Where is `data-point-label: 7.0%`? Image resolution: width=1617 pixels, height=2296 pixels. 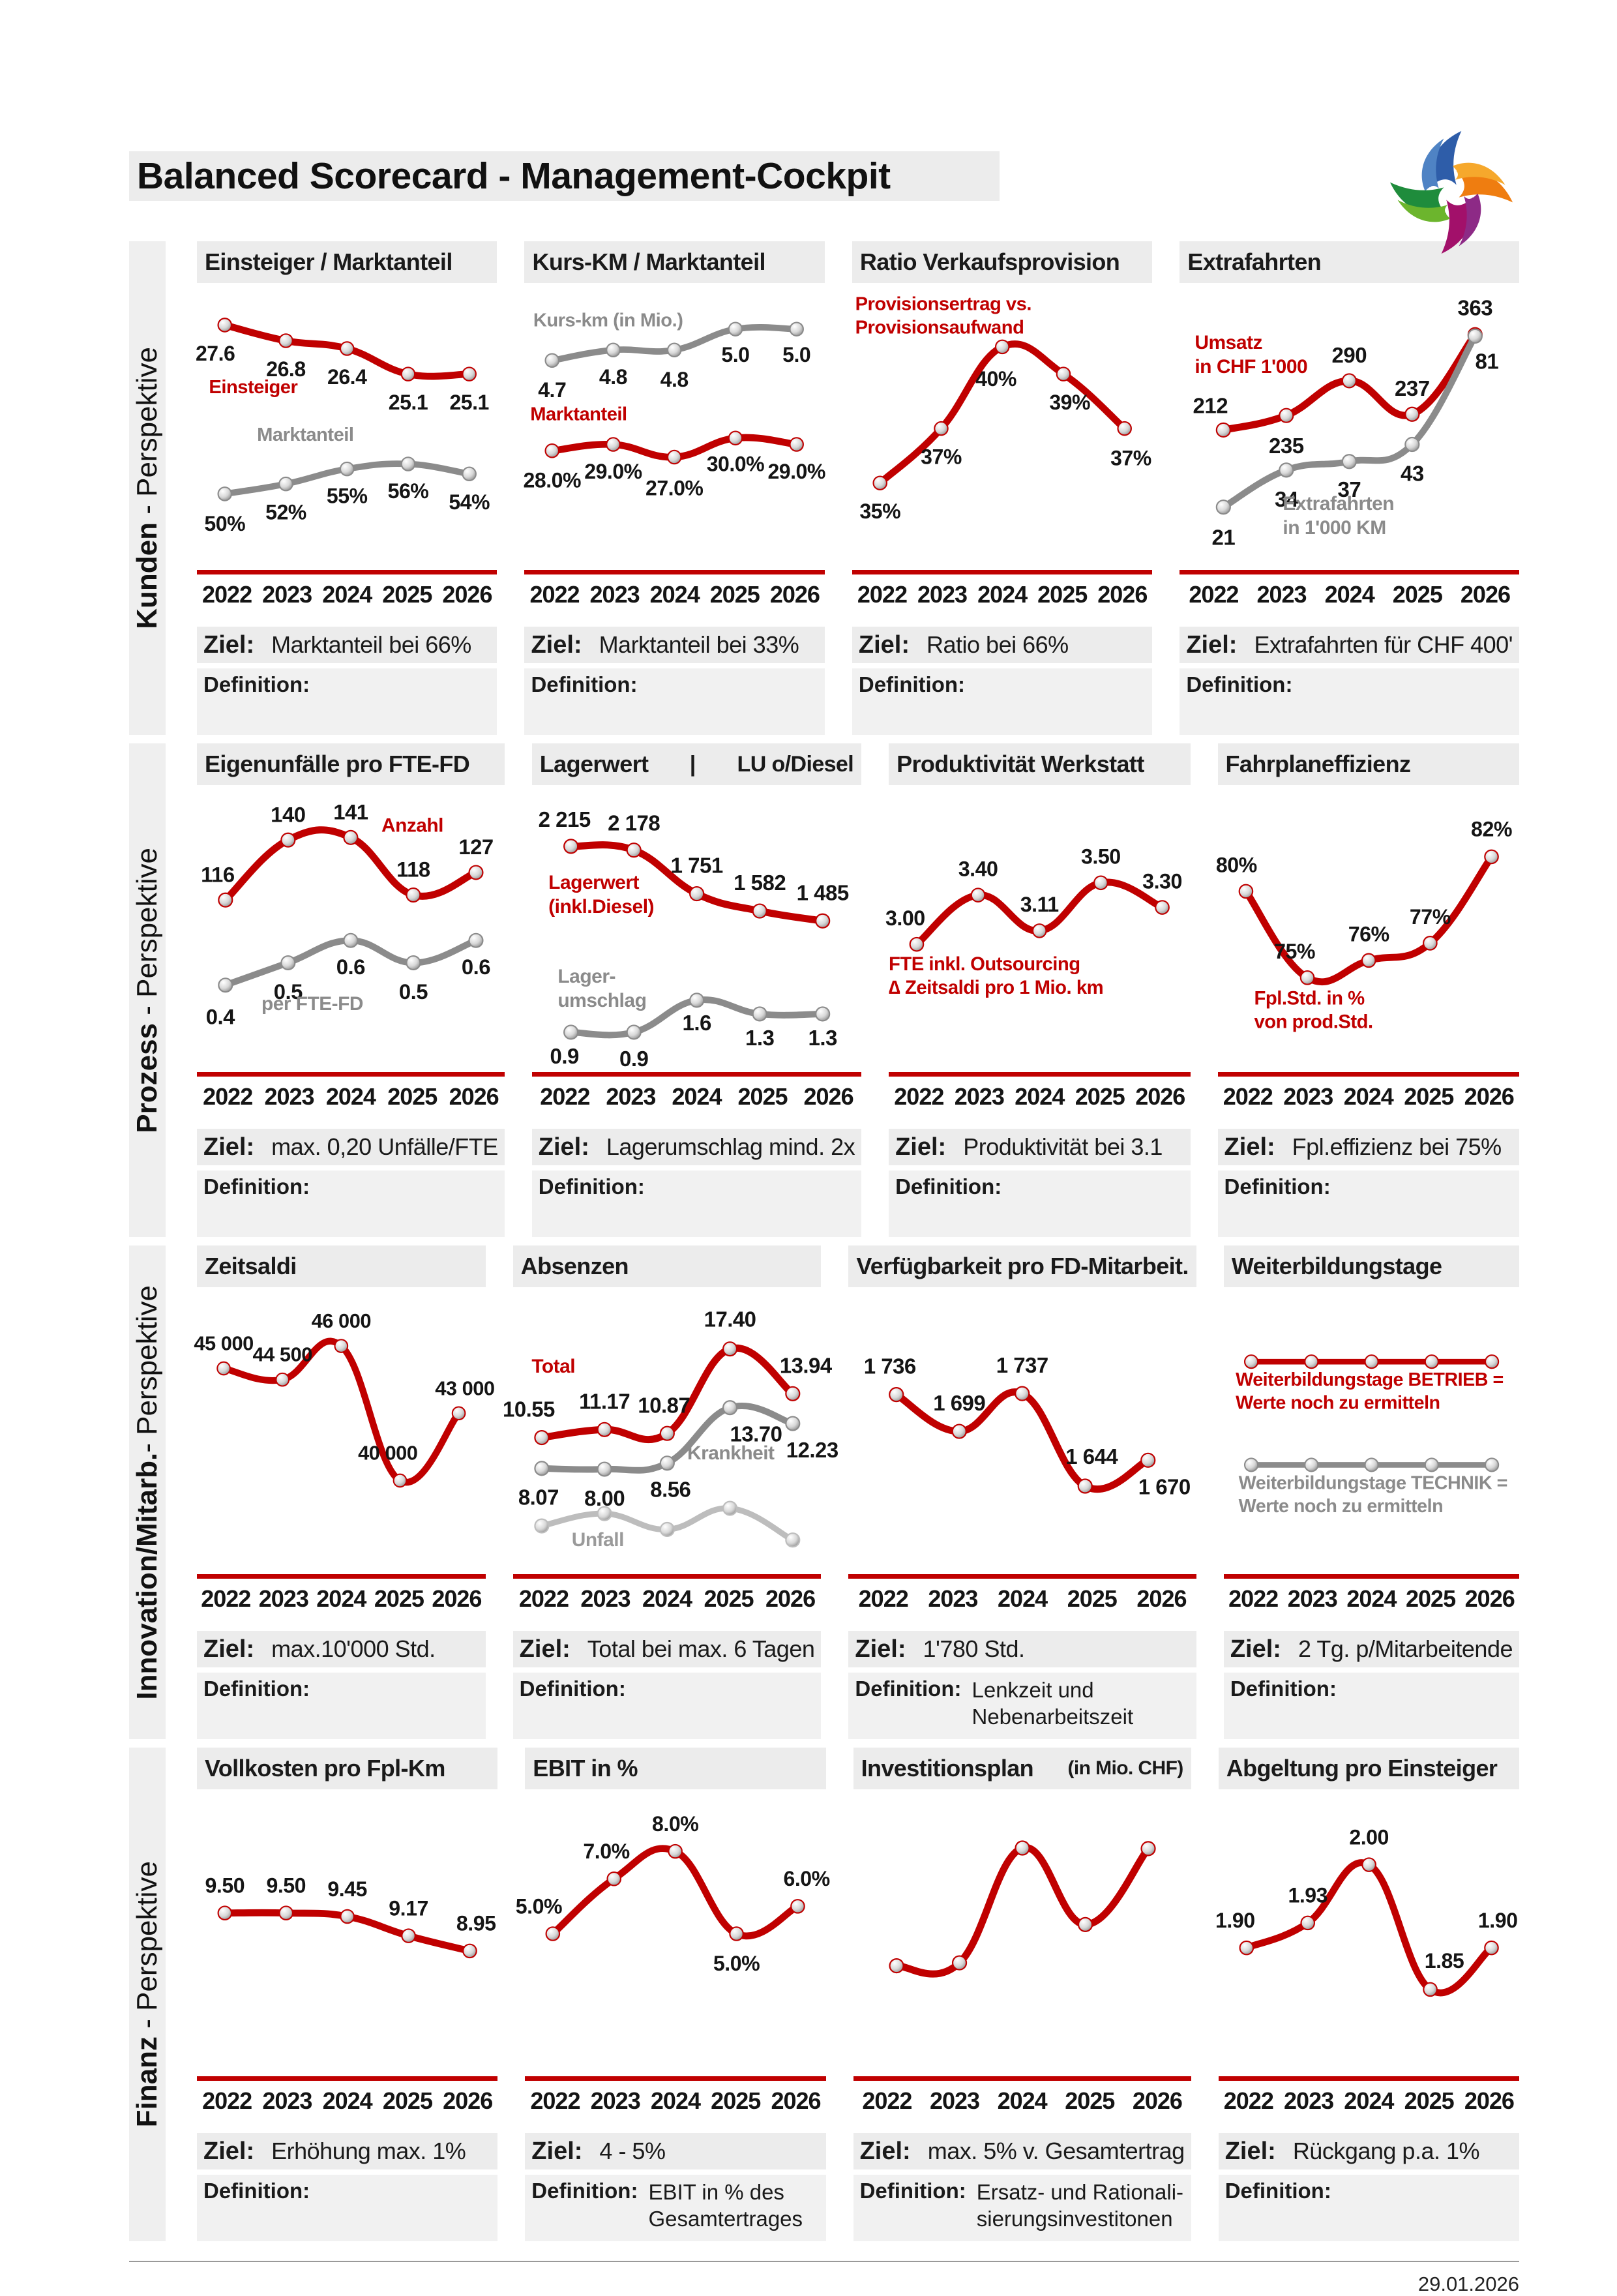 data-point-label: 7.0% is located at coordinates (607, 1851).